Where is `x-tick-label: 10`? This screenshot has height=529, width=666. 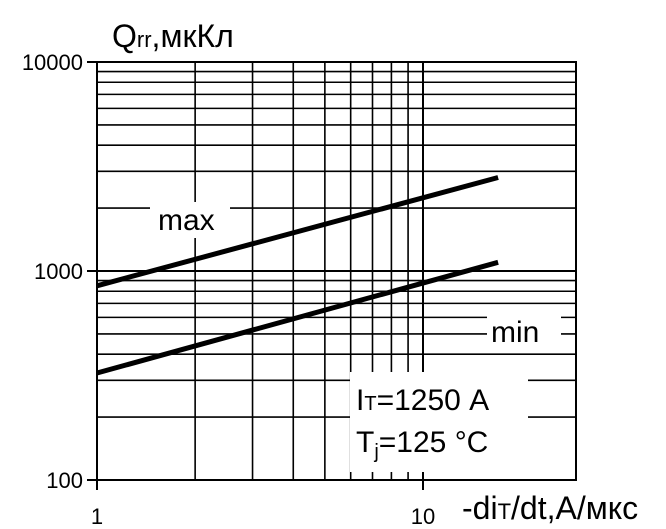
x-tick-label: 10 is located at coordinates (423, 516).